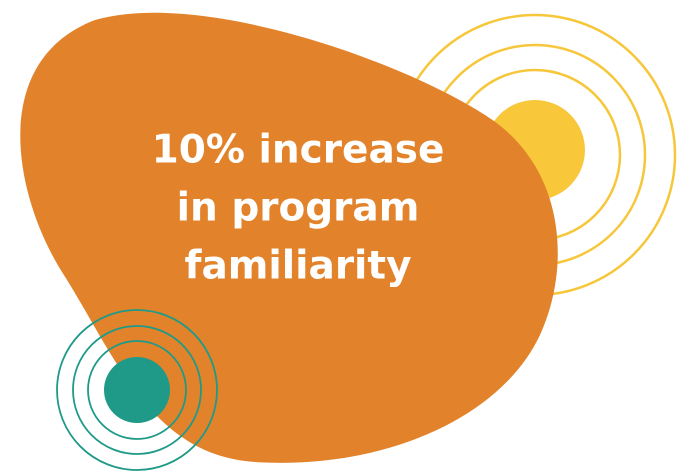 Image resolution: width=686 pixels, height=471 pixels. I want to click on teal-dot, so click(137, 390).